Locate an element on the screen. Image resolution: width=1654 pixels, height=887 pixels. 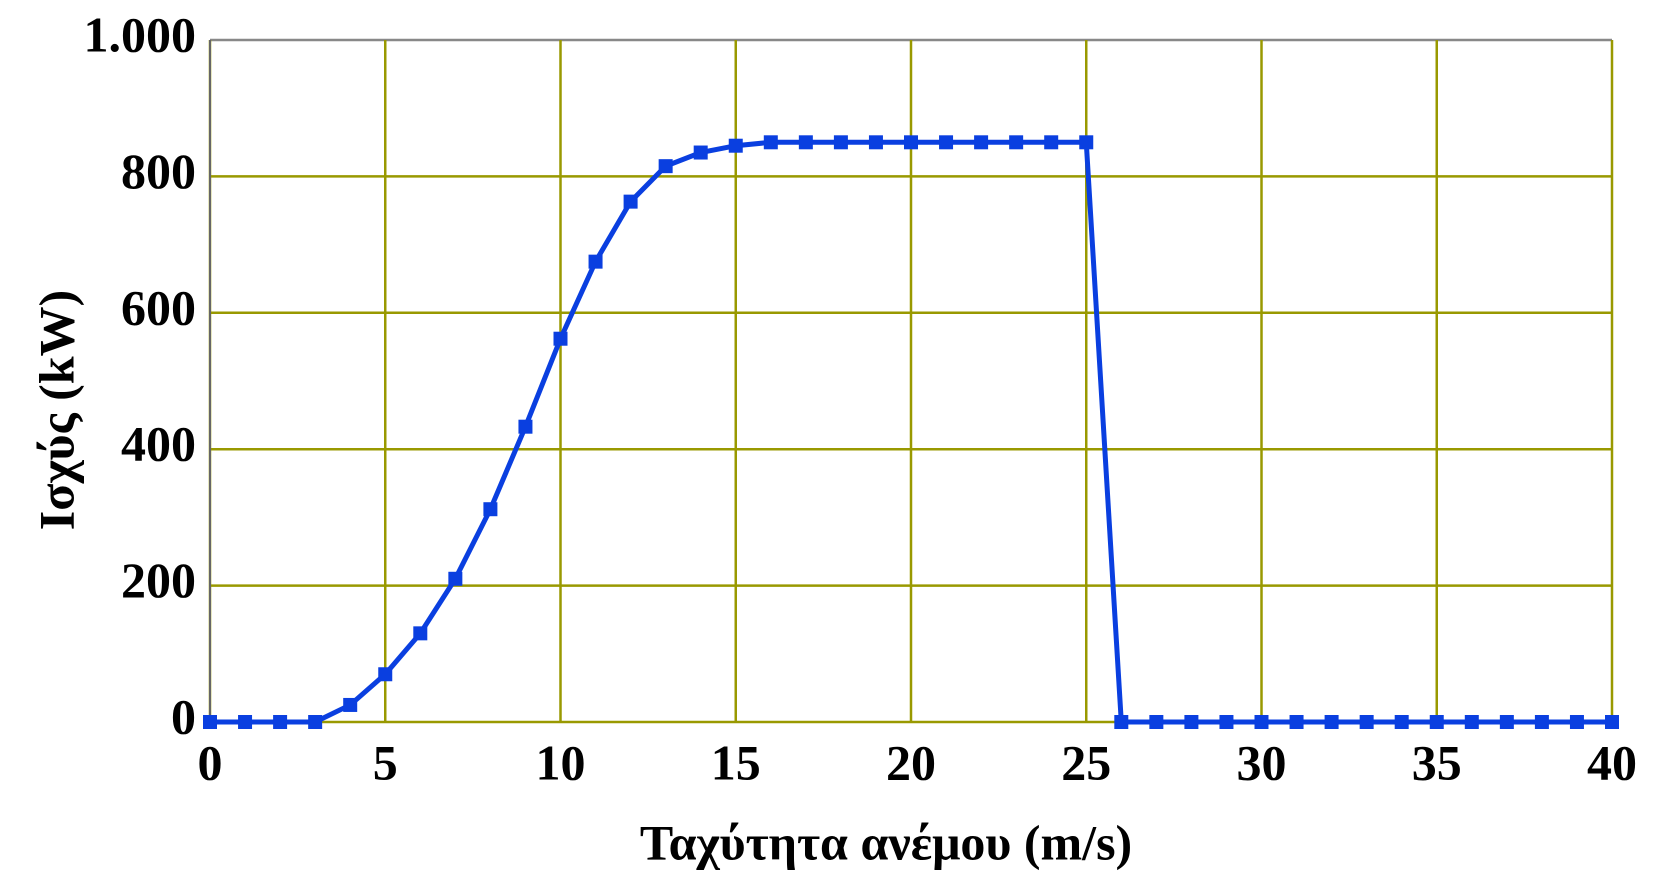
x-tick-label: 35 is located at coordinates (1437, 762).